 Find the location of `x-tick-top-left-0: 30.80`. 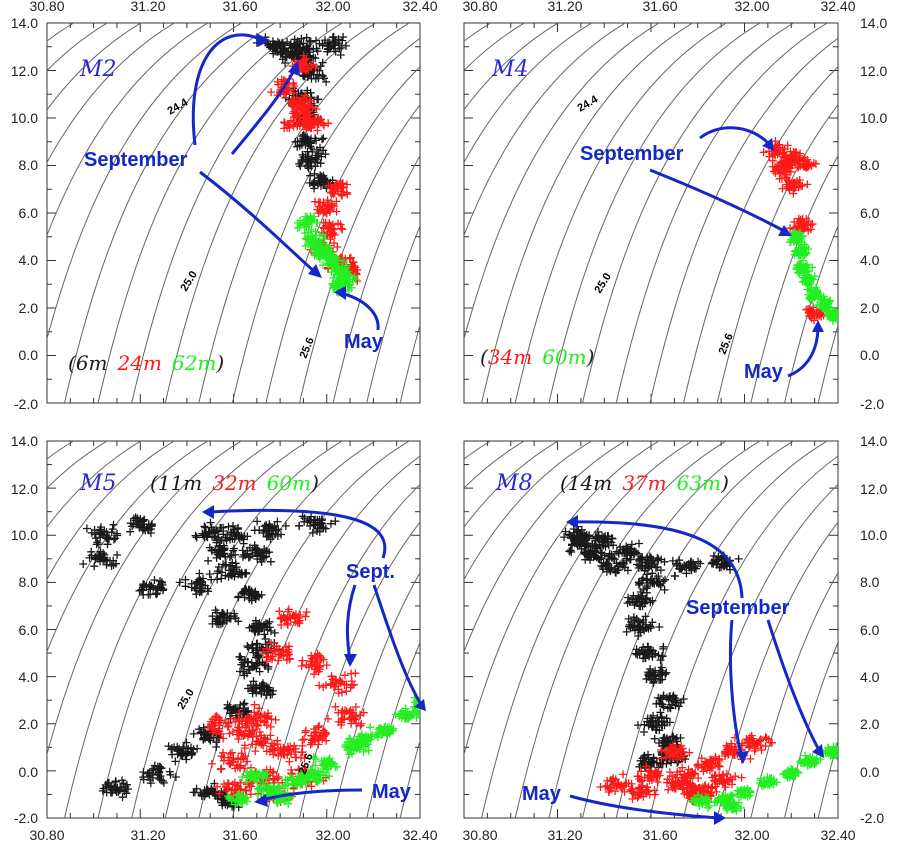

x-tick-top-left-0: 30.80 is located at coordinates (46, 7).